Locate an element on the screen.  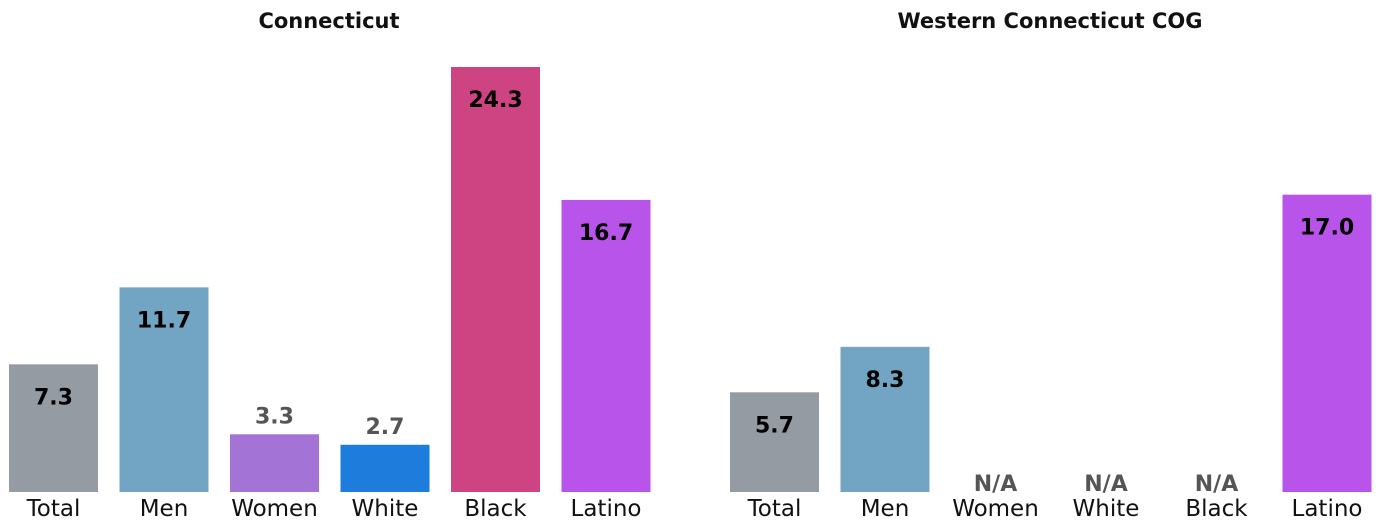
value-label-women: 3.3 is located at coordinates (274, 416).